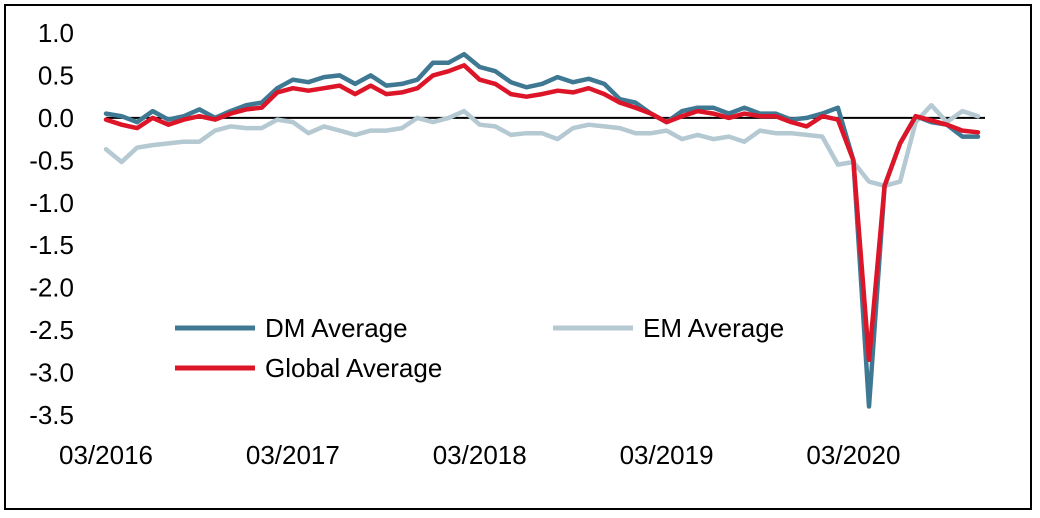  Describe the element at coordinates (51, 330) in the screenshot. I see `y-tick-label: -2.5` at that location.